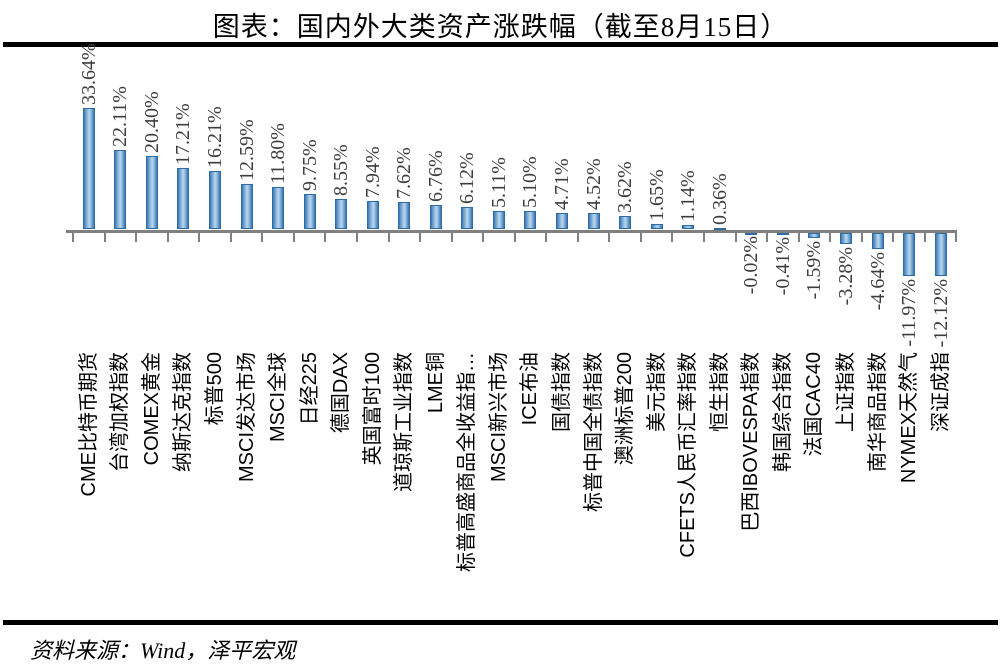 The image size is (1001, 669). Describe the element at coordinates (500, 27) in the screenshot. I see `chart-title: 图表：国内外大类资产涨跌幅（截至8月15日）` at that location.